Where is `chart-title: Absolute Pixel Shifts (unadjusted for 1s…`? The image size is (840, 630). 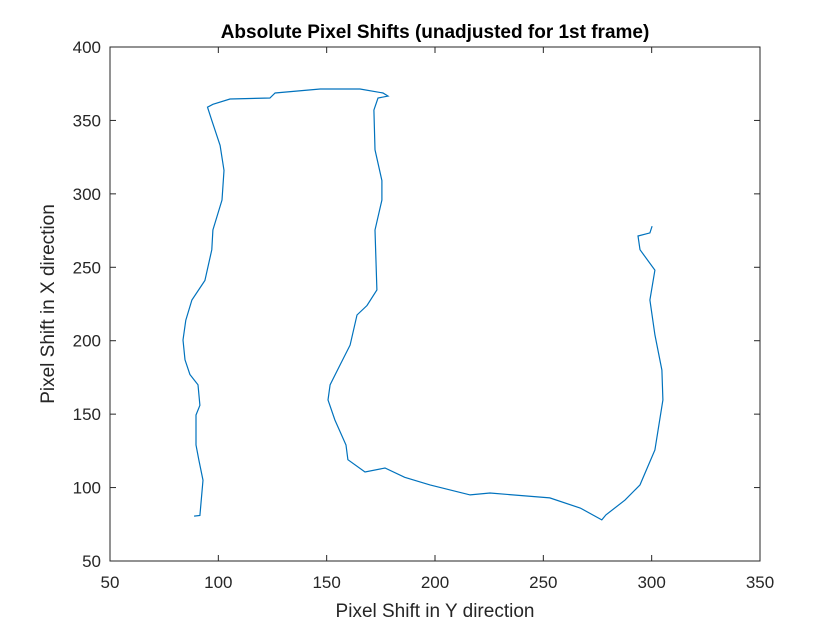
chart-title: Absolute Pixel Shifts (unadjusted for 1s… is located at coordinates (435, 32).